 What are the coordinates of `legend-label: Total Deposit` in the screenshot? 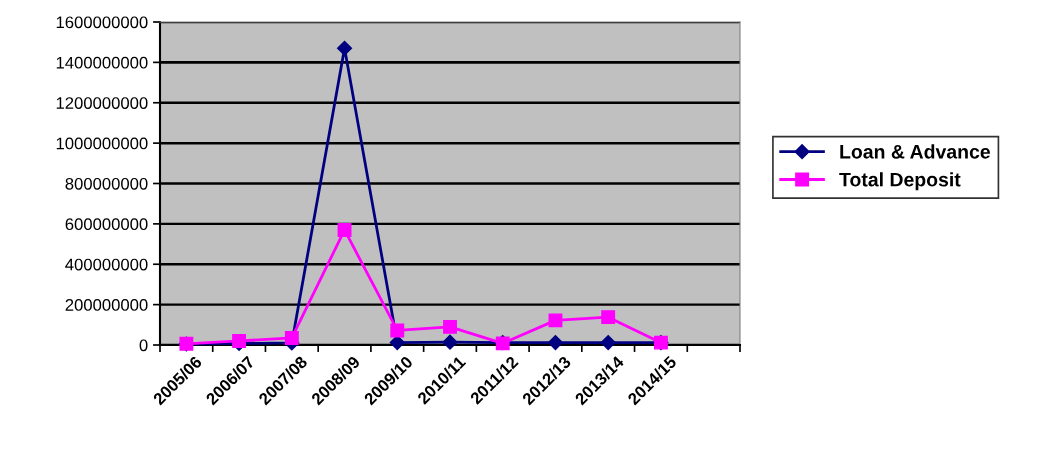 It's located at (900, 181).